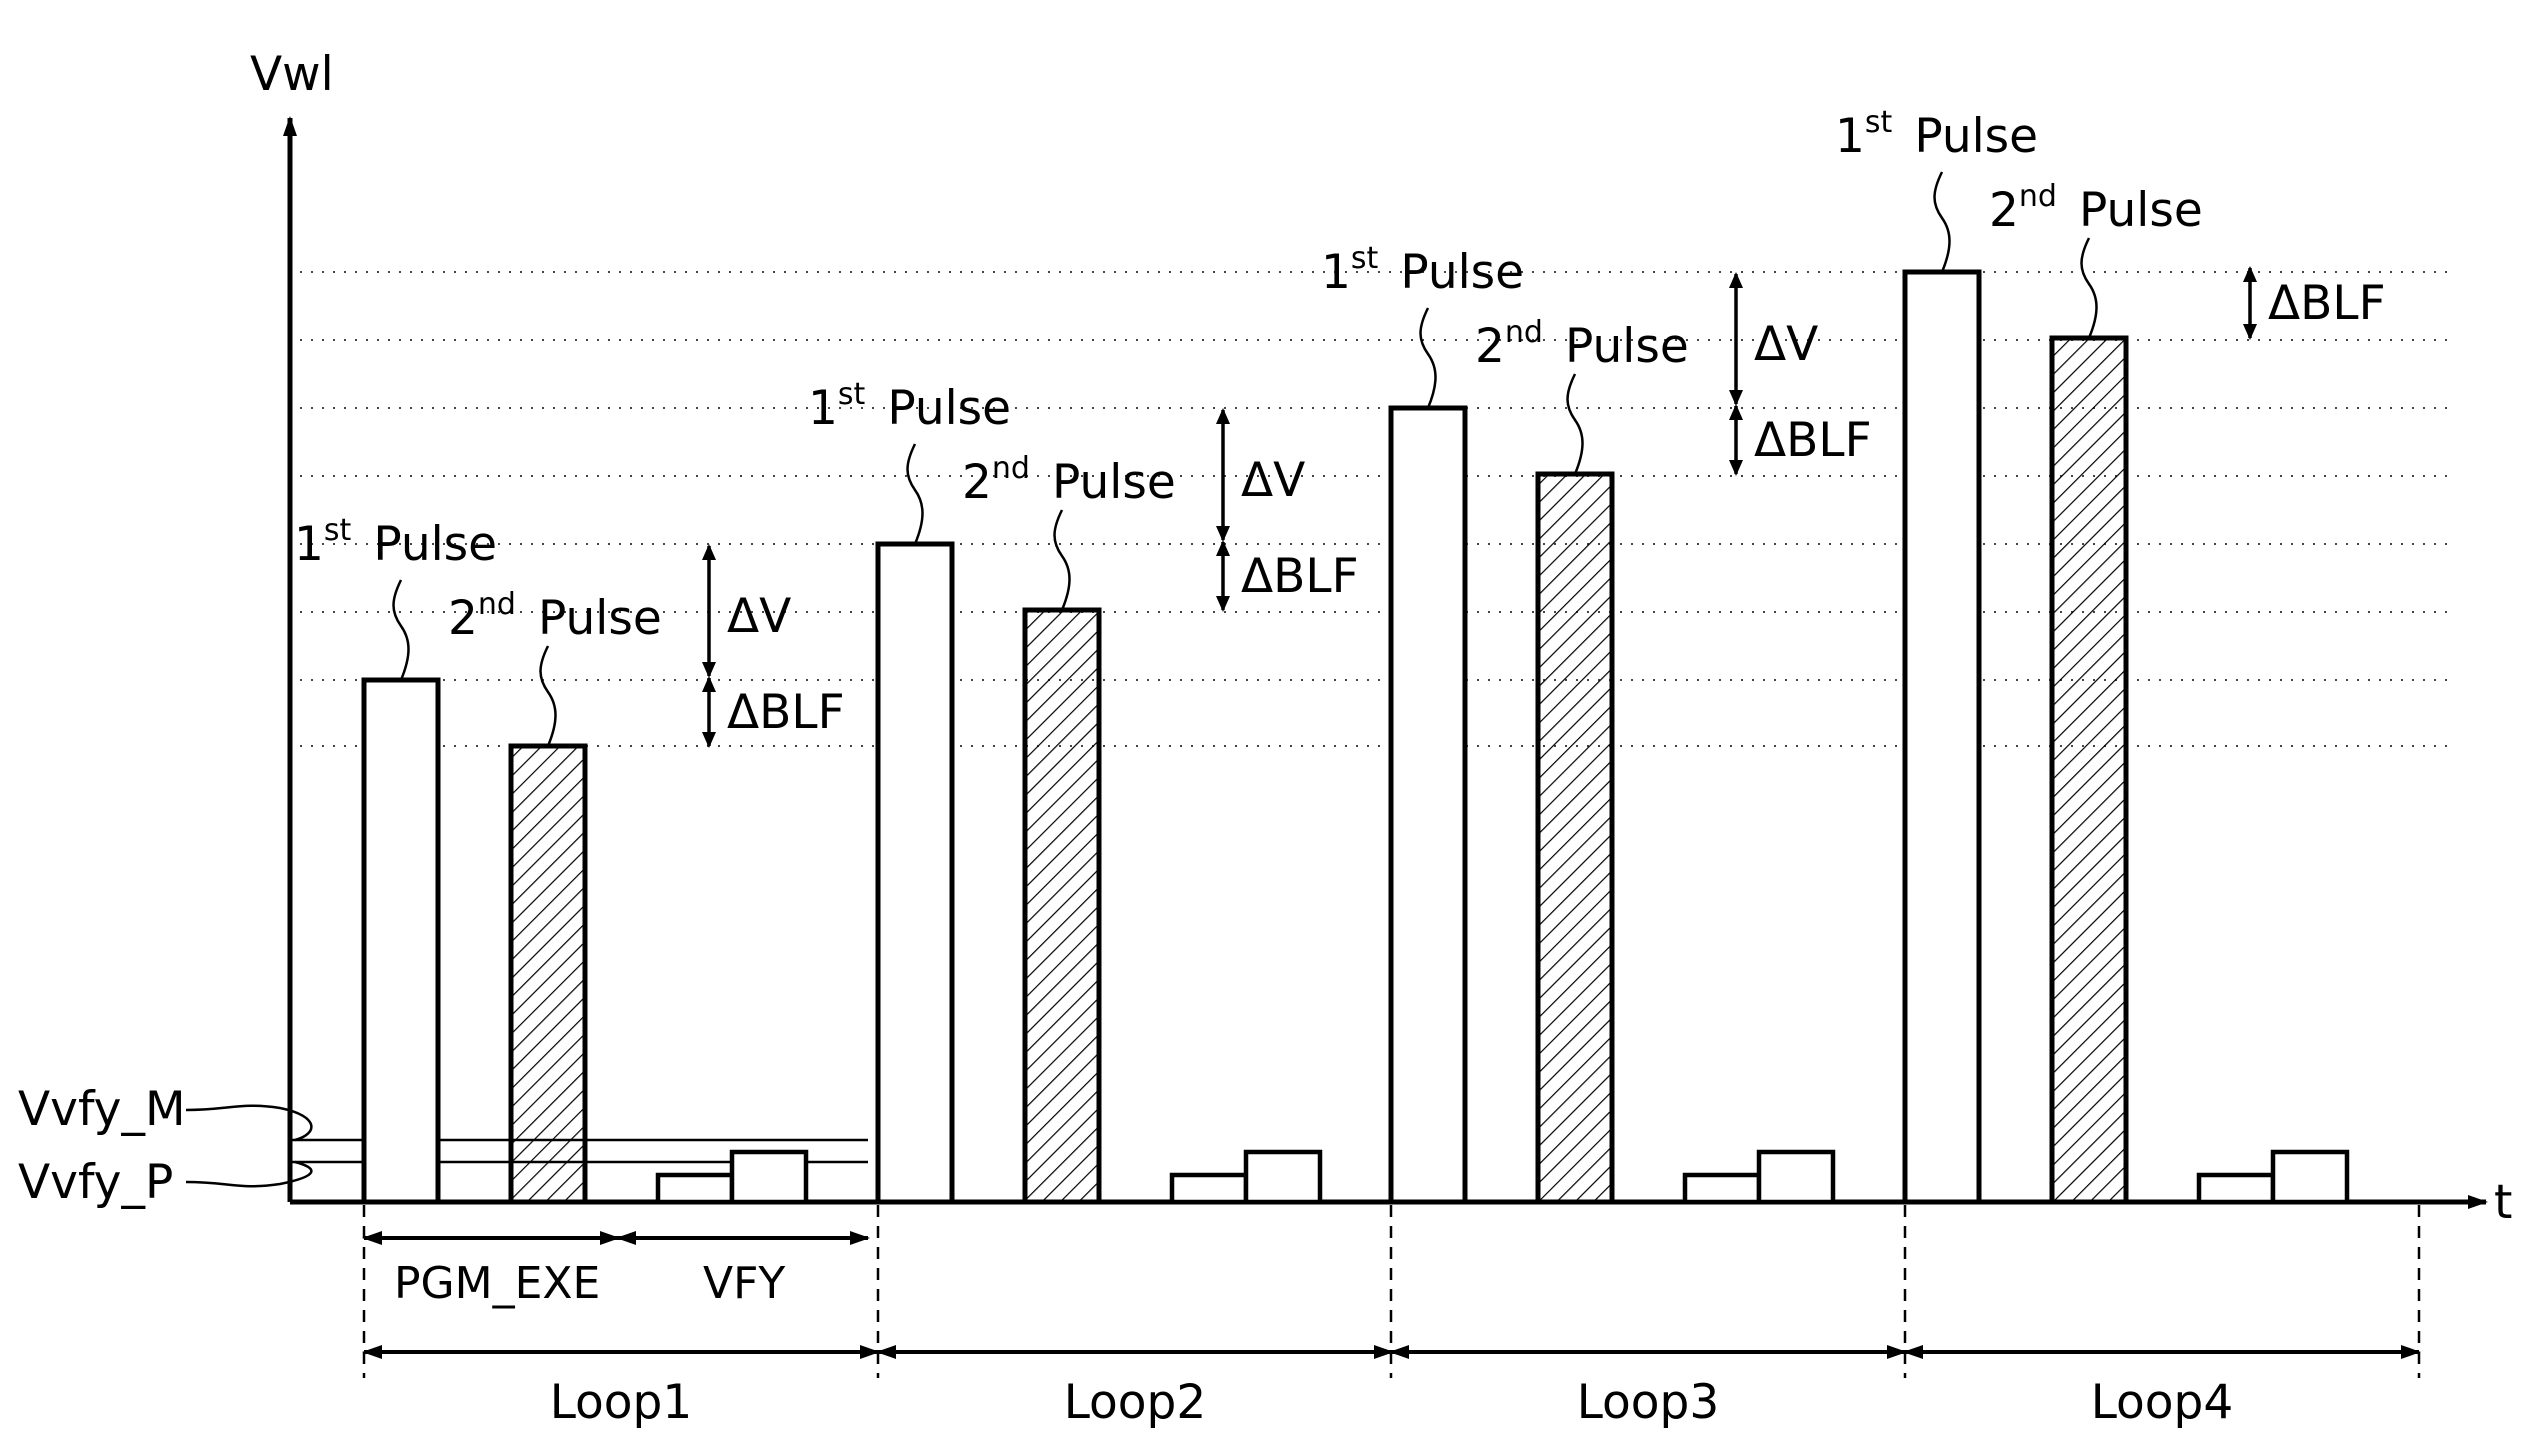  Describe the element at coordinates (1209, 1188) in the screenshot. I see `loop-2-verify-pulse-p` at that location.